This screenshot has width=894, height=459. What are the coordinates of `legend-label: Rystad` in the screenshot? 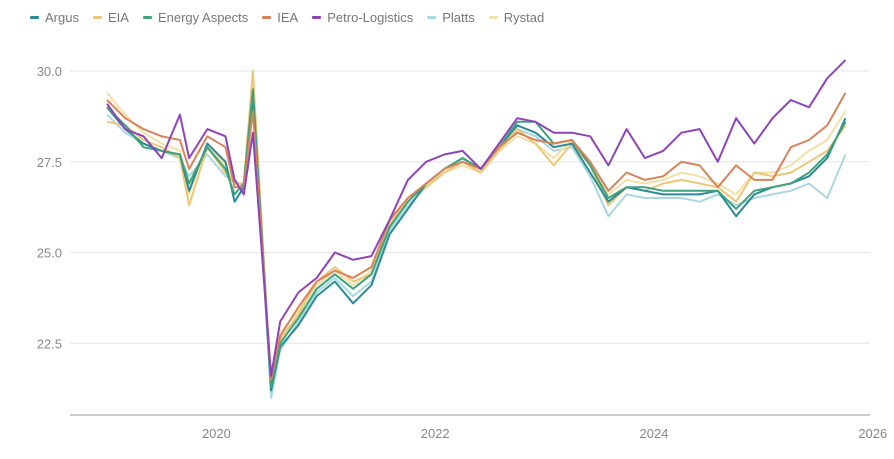 It's located at (524, 17).